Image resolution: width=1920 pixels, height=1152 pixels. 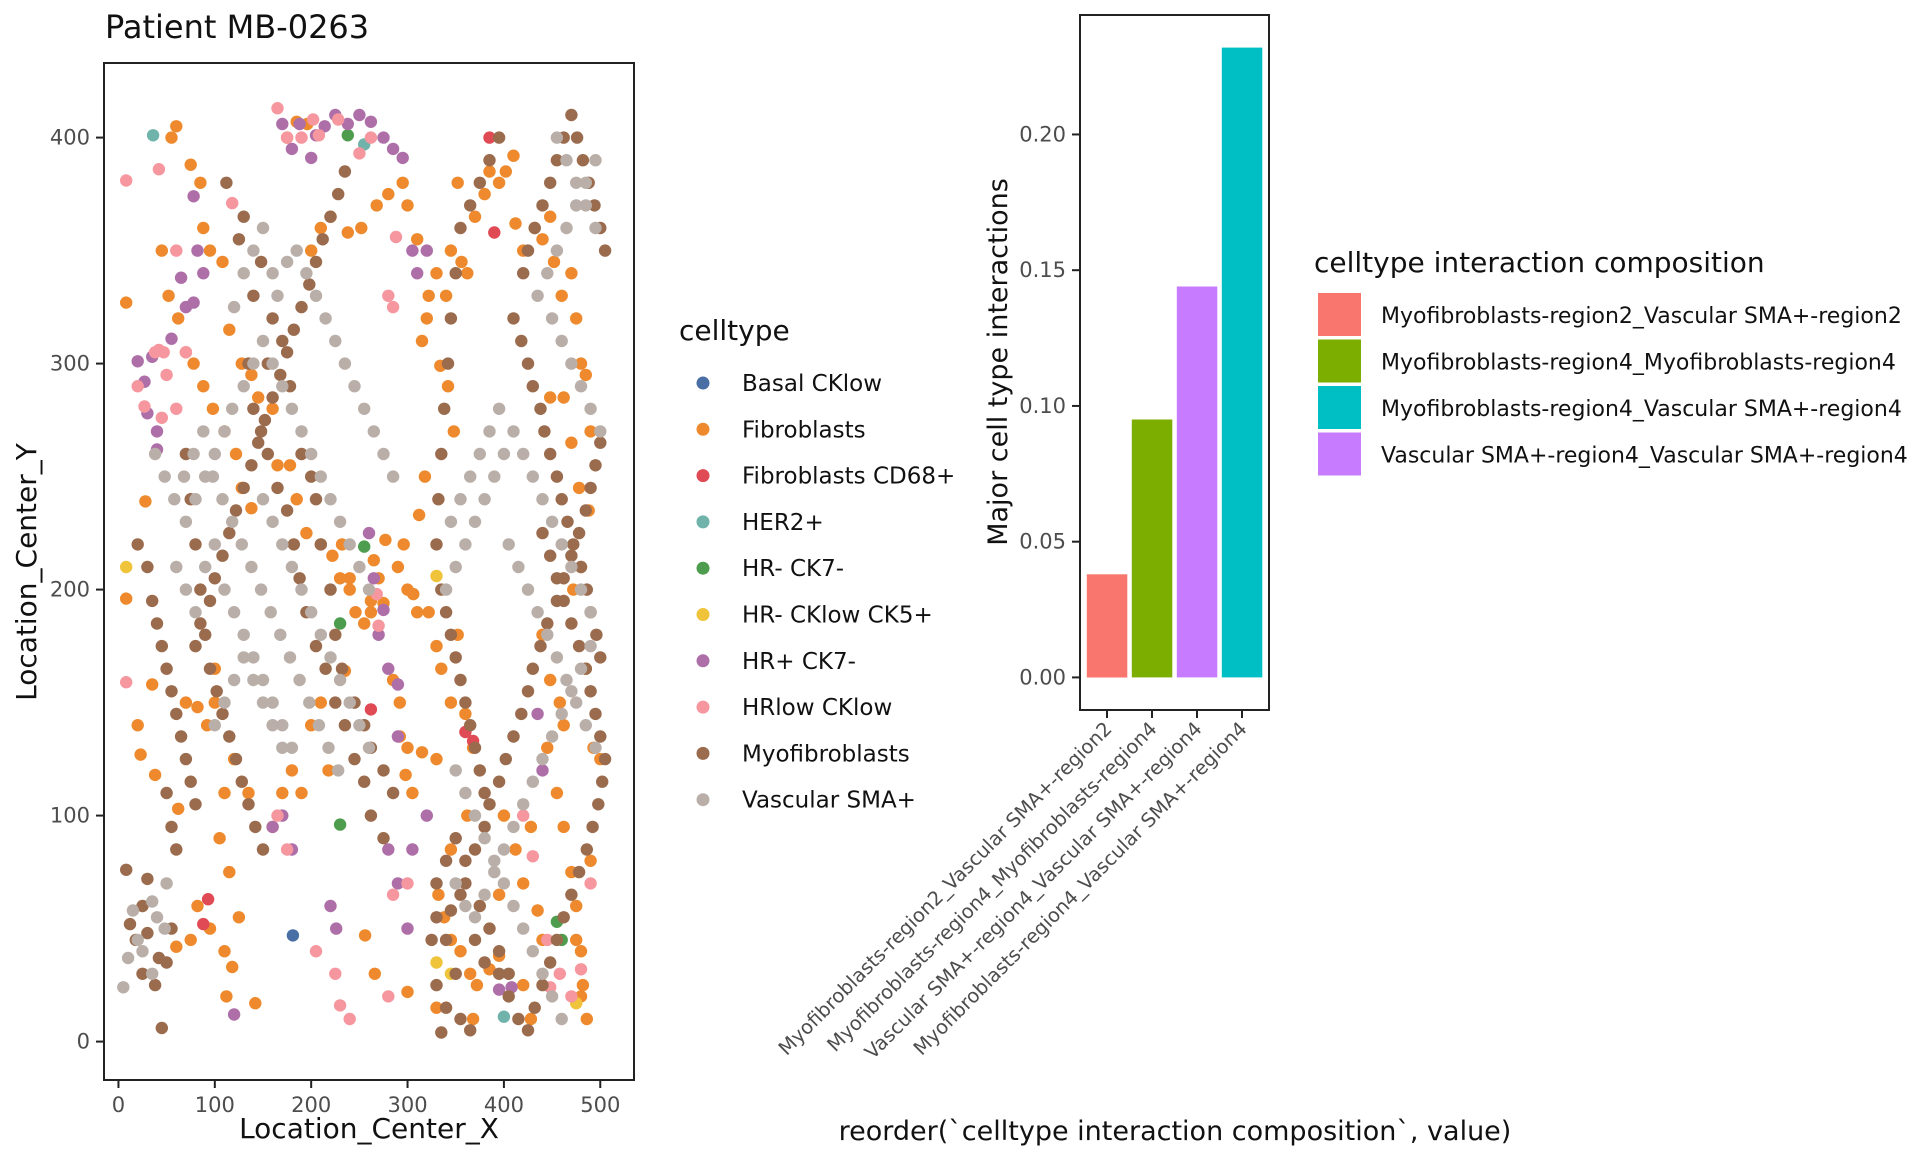 What do you see at coordinates (237, 27) in the screenshot?
I see `scatter-title: Patient MB-0263` at bounding box center [237, 27].